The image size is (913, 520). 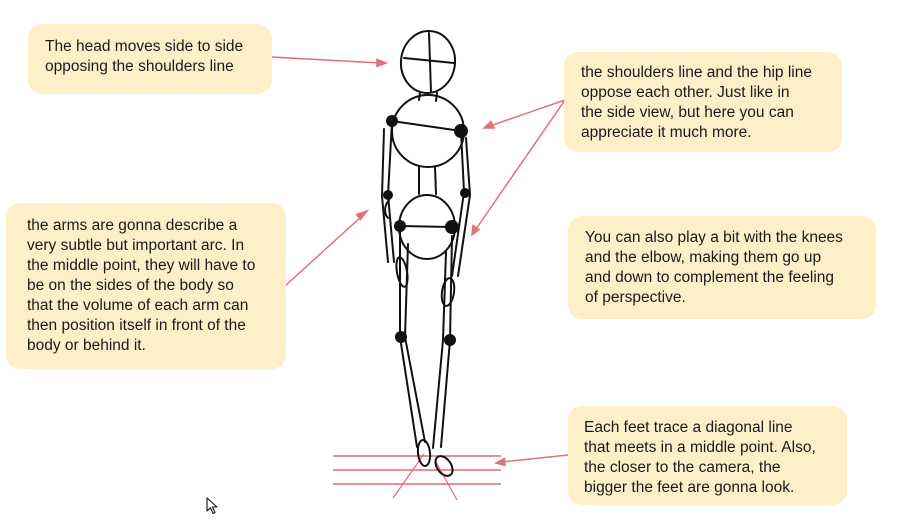 What do you see at coordinates (426, 230) in the screenshot?
I see `figure-joints` at bounding box center [426, 230].